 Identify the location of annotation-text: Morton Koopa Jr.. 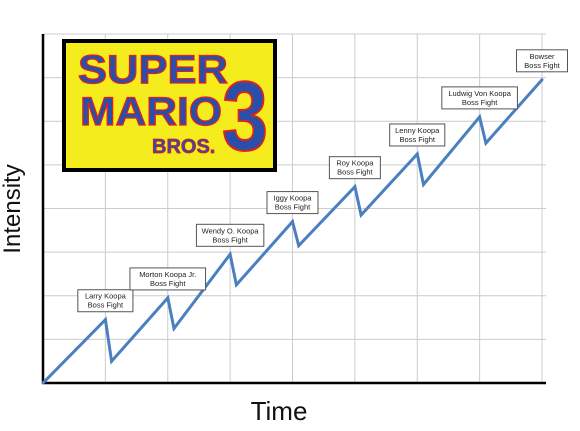
(167, 274).